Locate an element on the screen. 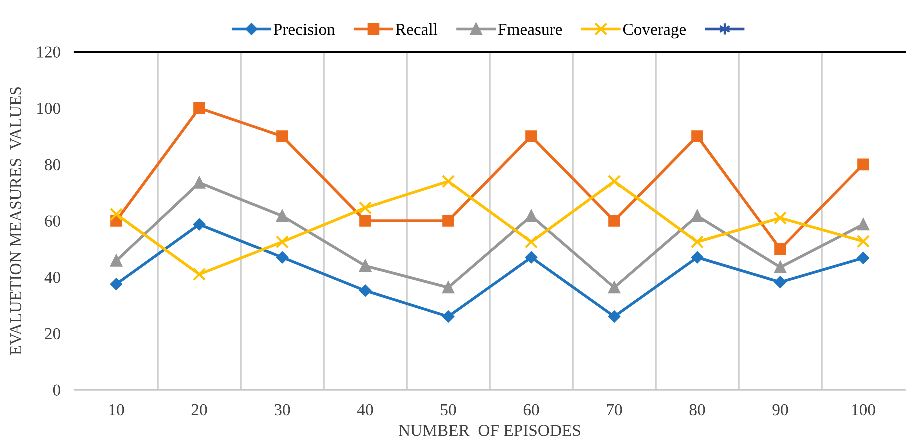  legend-label: Coverage is located at coordinates (654, 31).